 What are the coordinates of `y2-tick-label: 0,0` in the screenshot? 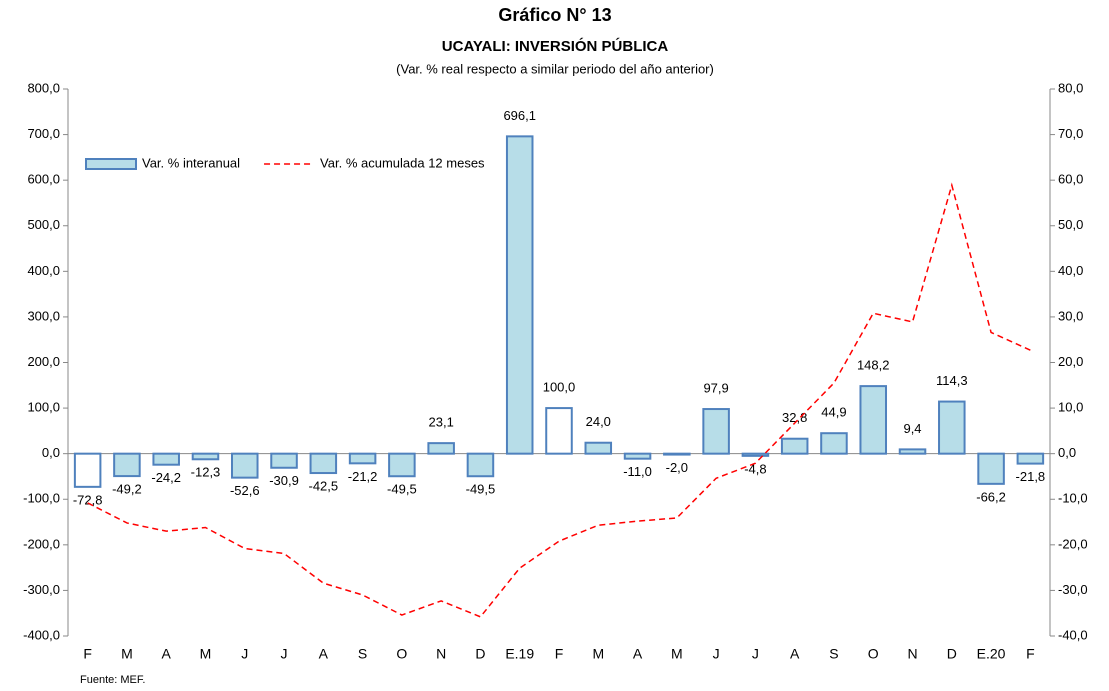 It's located at (1067, 452).